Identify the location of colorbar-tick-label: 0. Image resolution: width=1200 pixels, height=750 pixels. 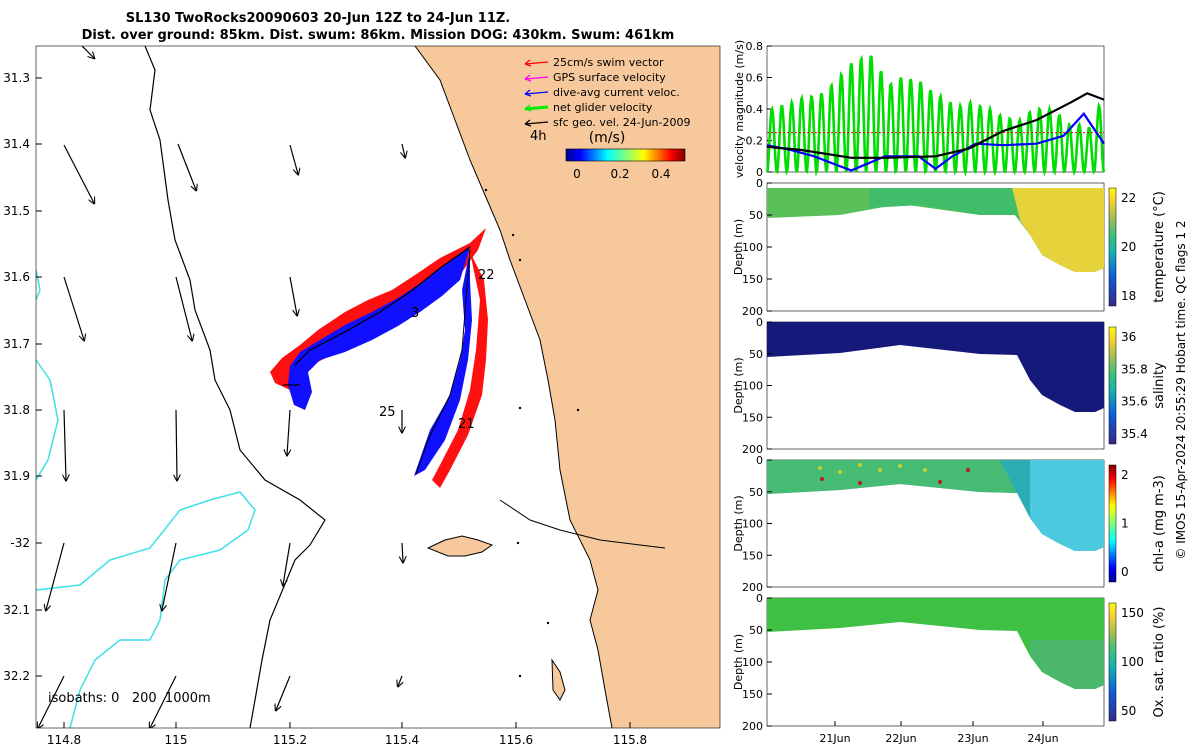
(1125, 572).